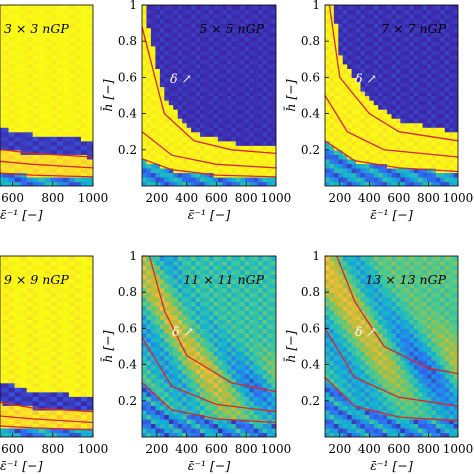 The height and width of the screenshot is (474, 474). What do you see at coordinates (36, 279) in the screenshot?
I see `panel-title: 9 × 9 nGP` at bounding box center [36, 279].